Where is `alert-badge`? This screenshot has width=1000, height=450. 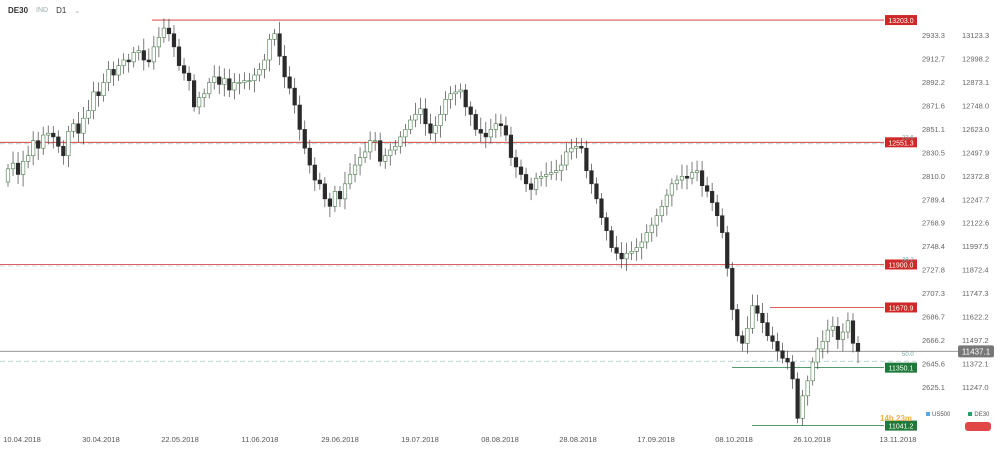
alert-badge is located at coordinates (978, 426).